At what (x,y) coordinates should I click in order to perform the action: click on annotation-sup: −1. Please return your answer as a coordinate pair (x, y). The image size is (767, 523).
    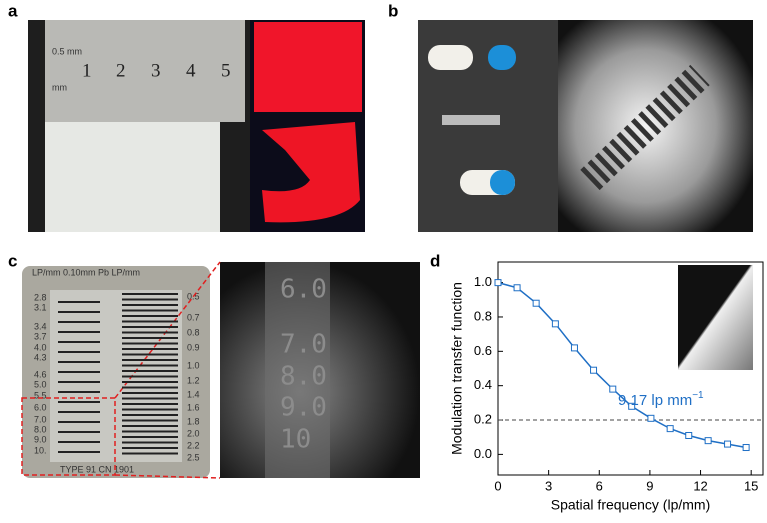
    Looking at the image, I should click on (698, 395).